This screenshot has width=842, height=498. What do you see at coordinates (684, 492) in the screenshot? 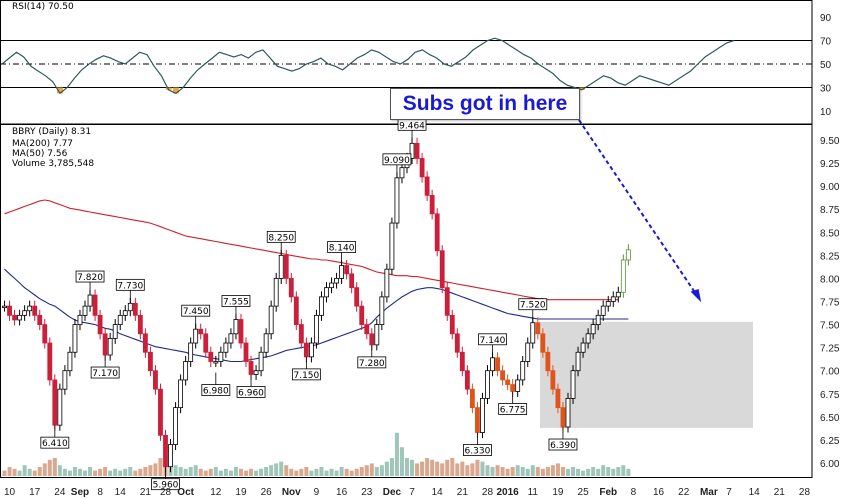
I see `x-tick-label: 22` at bounding box center [684, 492].